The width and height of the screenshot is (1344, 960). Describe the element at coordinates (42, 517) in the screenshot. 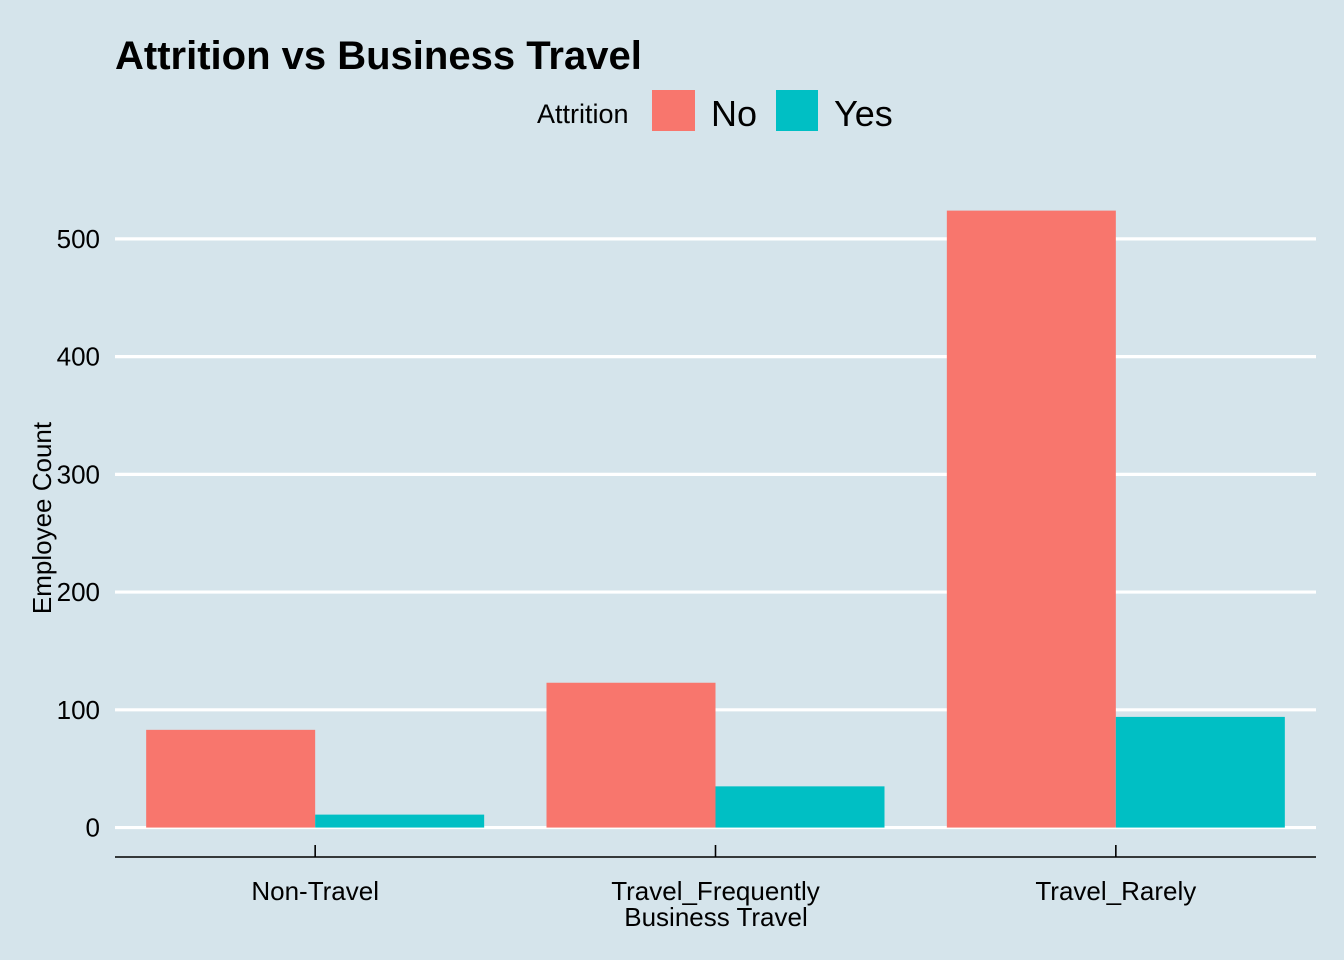

I see `y-axis-title: Employee Count` at that location.